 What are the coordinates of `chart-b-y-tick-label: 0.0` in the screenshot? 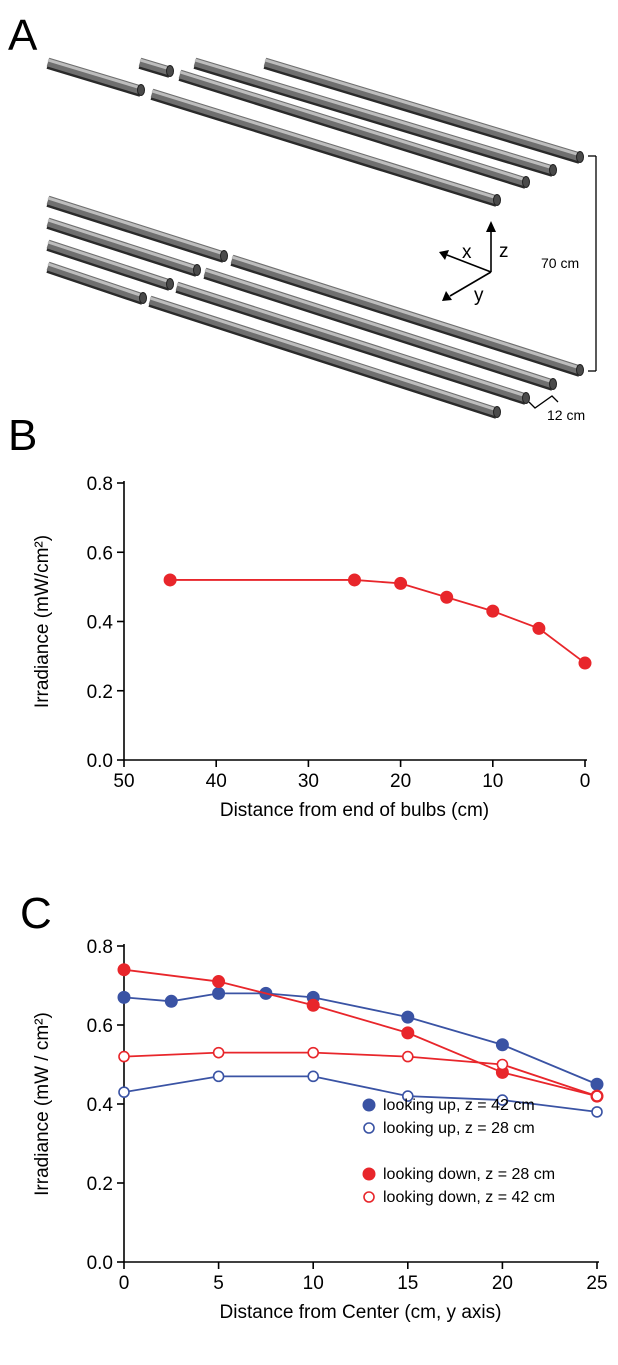 It's located at (100, 761).